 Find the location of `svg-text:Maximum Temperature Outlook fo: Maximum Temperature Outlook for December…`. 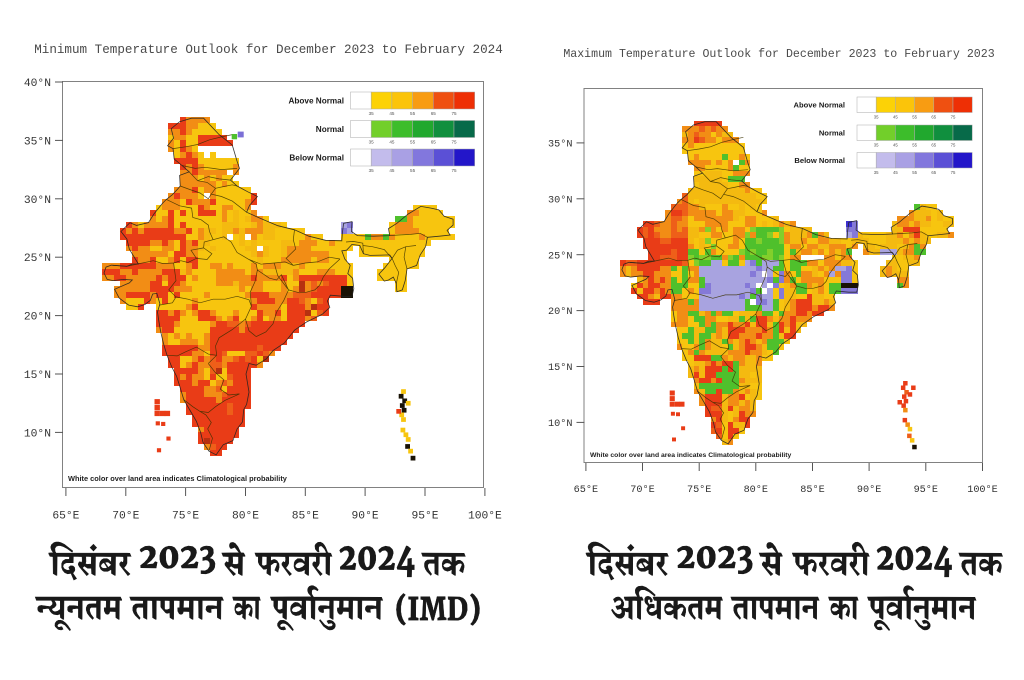

svg-text:Maximum Temperature Outlook fo: Maximum Temperature Outlook for December… is located at coordinates (778, 54).